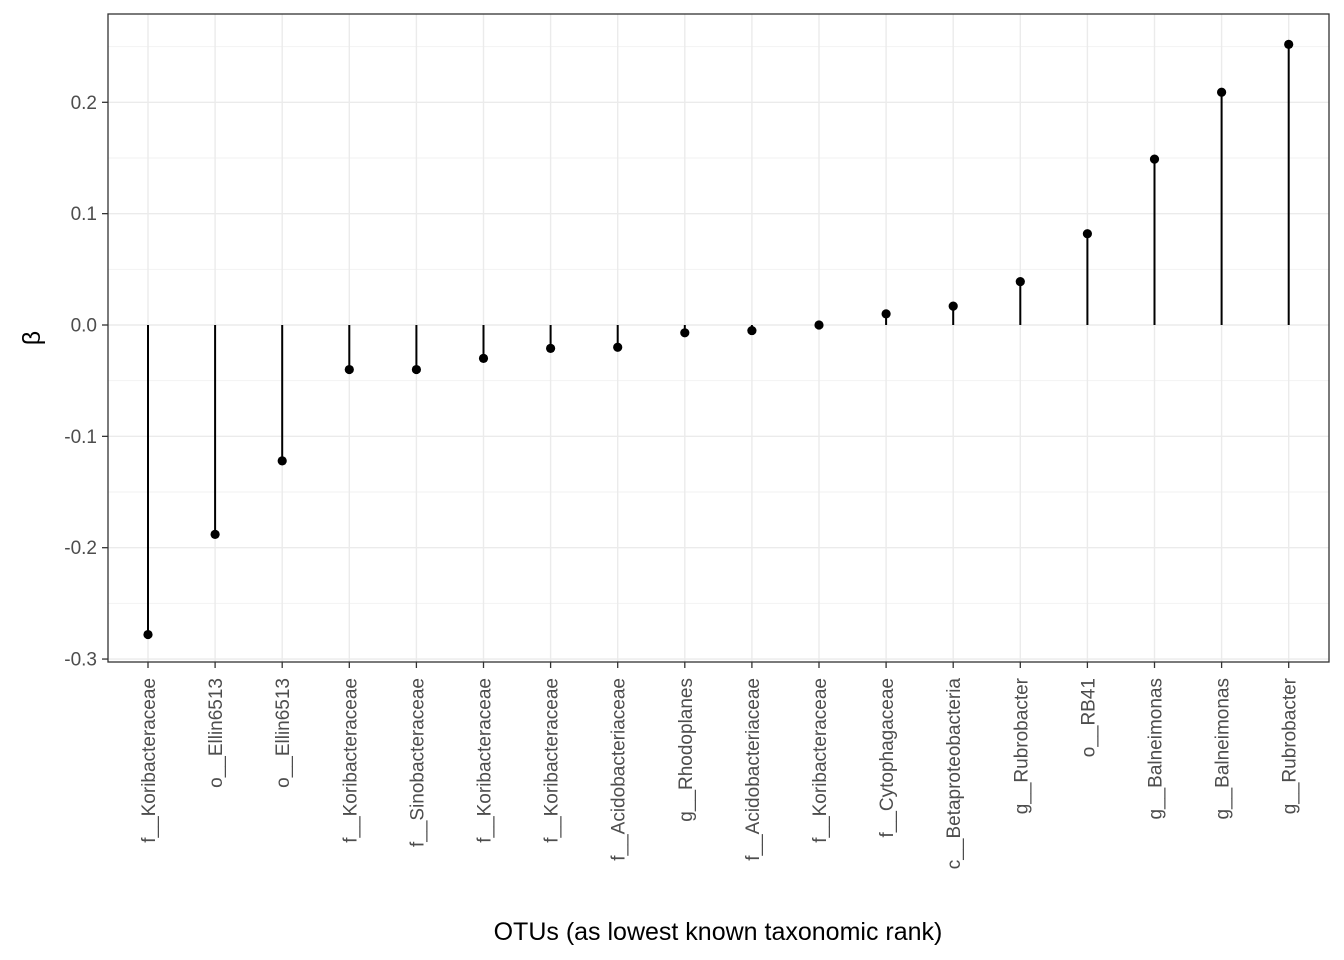  What do you see at coordinates (954, 774) in the screenshot?
I see `x-tick-label: c__Betaproteobacteria` at bounding box center [954, 774].